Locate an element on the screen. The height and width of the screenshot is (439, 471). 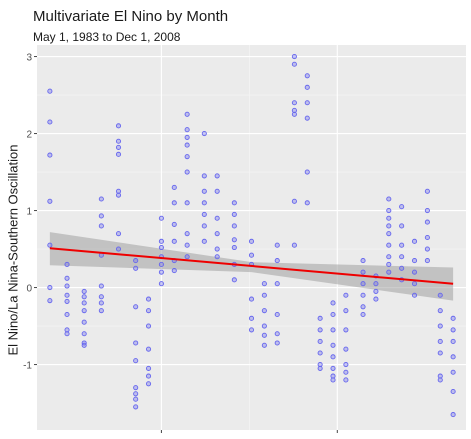
chart-subtitle: May 1, 1983 to Dec 1, 2008 is located at coordinates (107, 37).